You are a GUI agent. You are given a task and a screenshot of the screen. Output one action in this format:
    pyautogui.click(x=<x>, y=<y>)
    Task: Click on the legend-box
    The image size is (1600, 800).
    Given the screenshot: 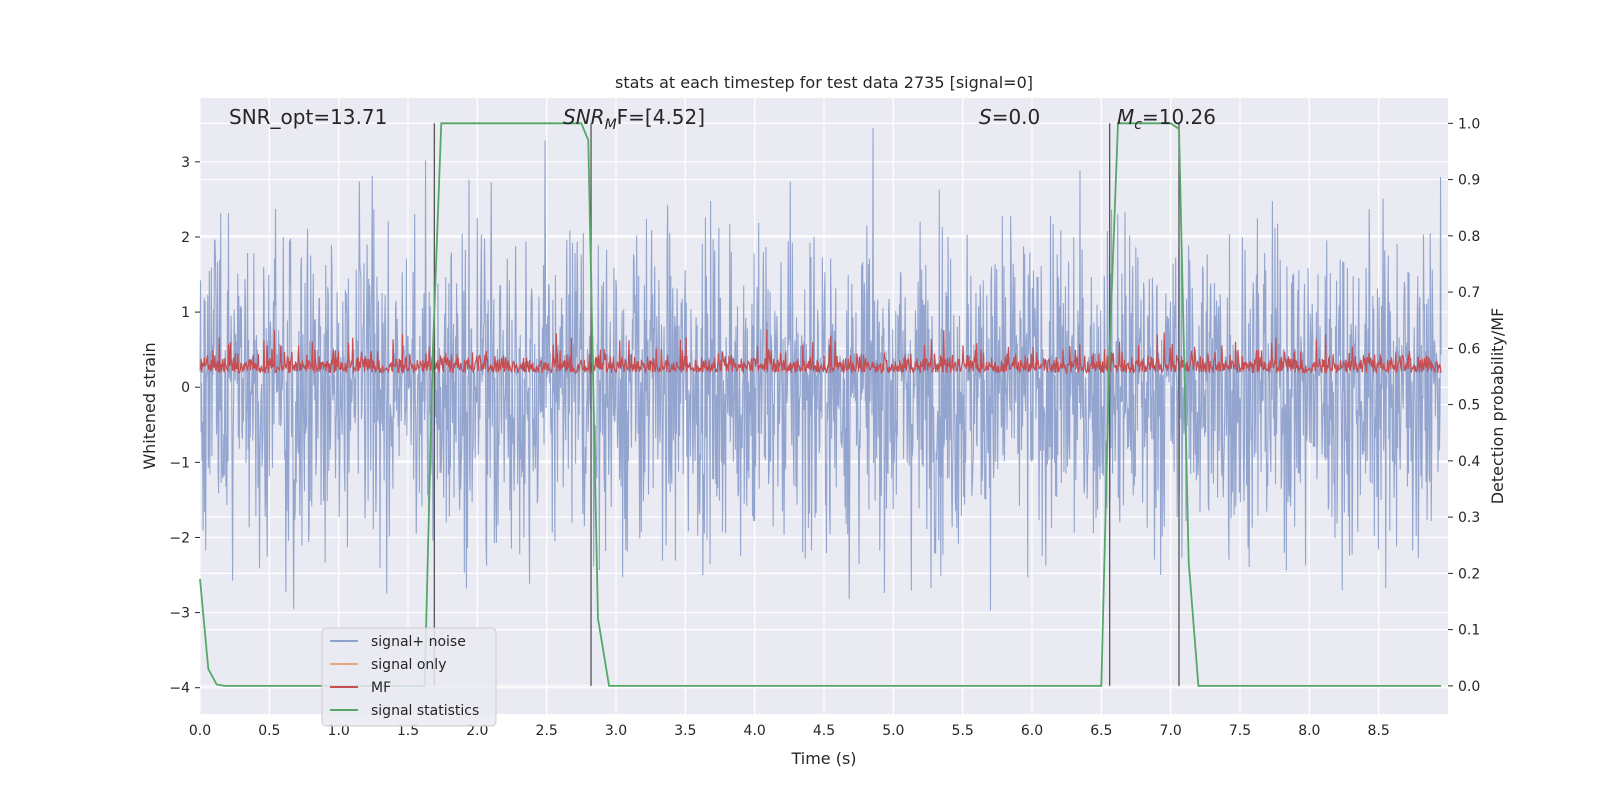 What is the action you would take?
    pyautogui.click(x=409, y=677)
    